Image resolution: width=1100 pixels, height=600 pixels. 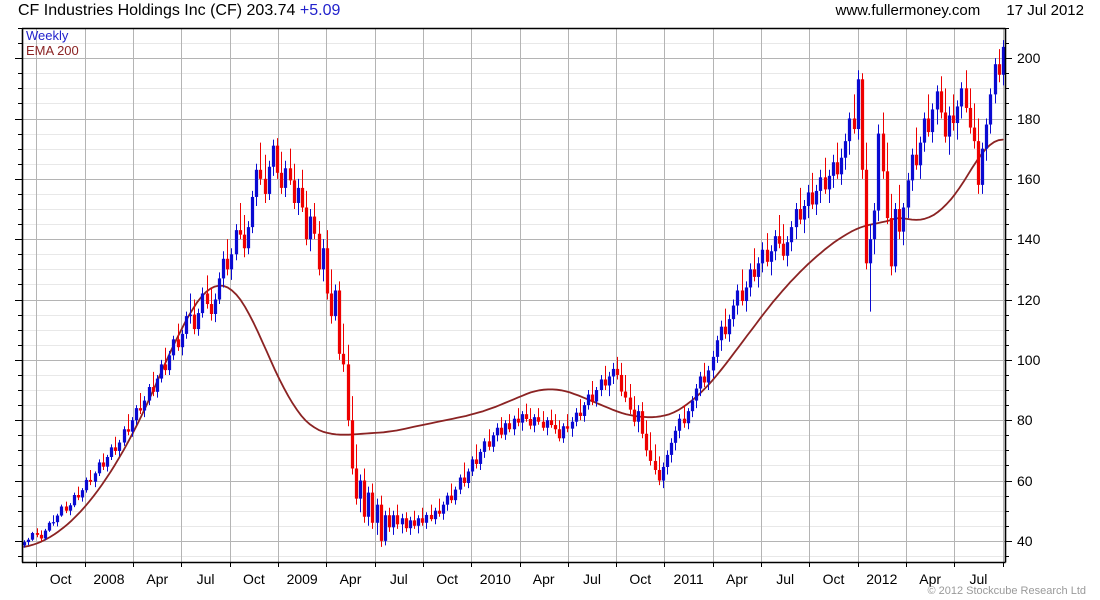 I want to click on website-label: www.fullermoney.com, so click(x=908, y=10).